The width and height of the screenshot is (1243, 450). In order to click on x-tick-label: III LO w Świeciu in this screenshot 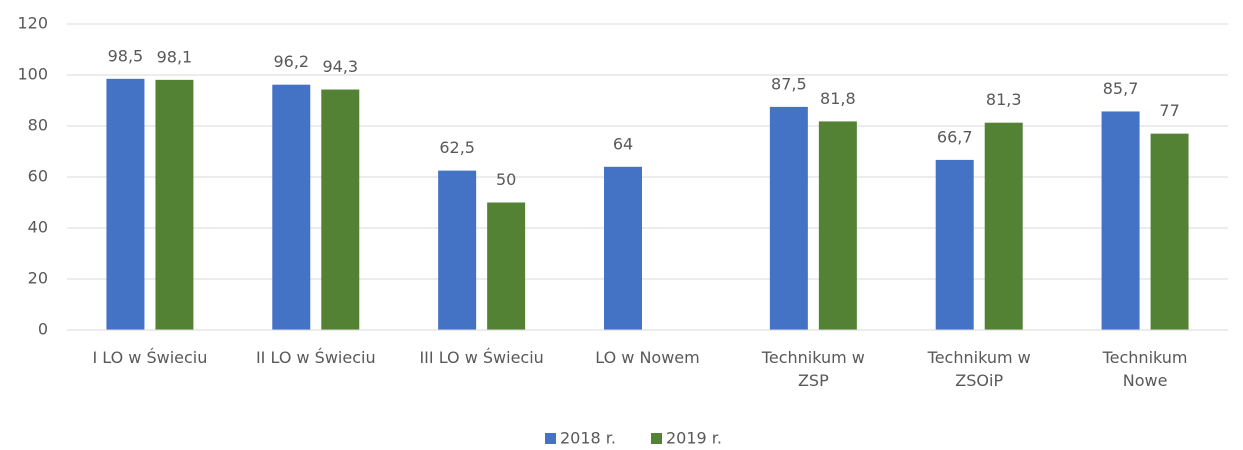, I will do `click(481, 357)`.